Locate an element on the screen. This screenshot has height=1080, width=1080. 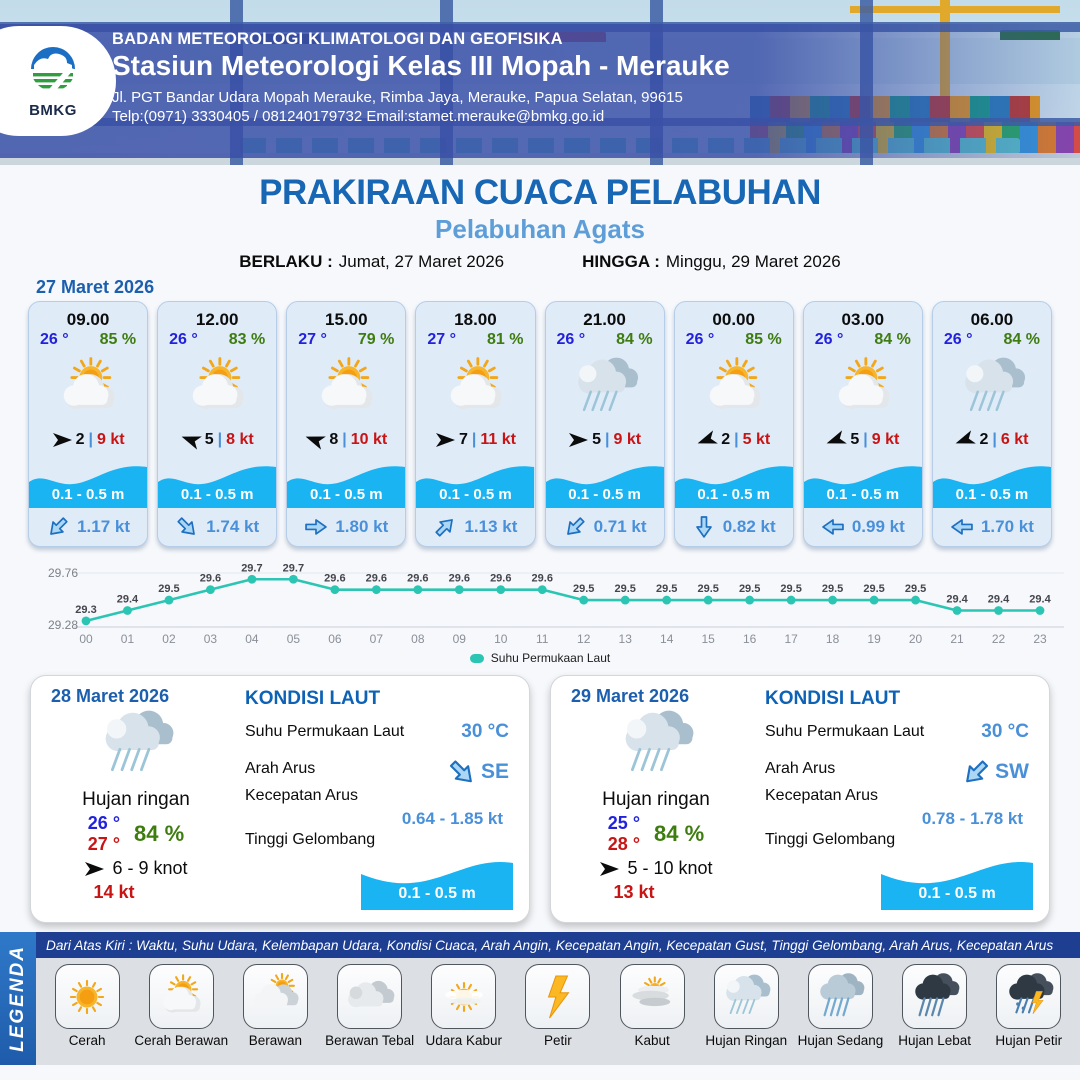
legend-item: Kabut is located at coordinates (652, 1006).